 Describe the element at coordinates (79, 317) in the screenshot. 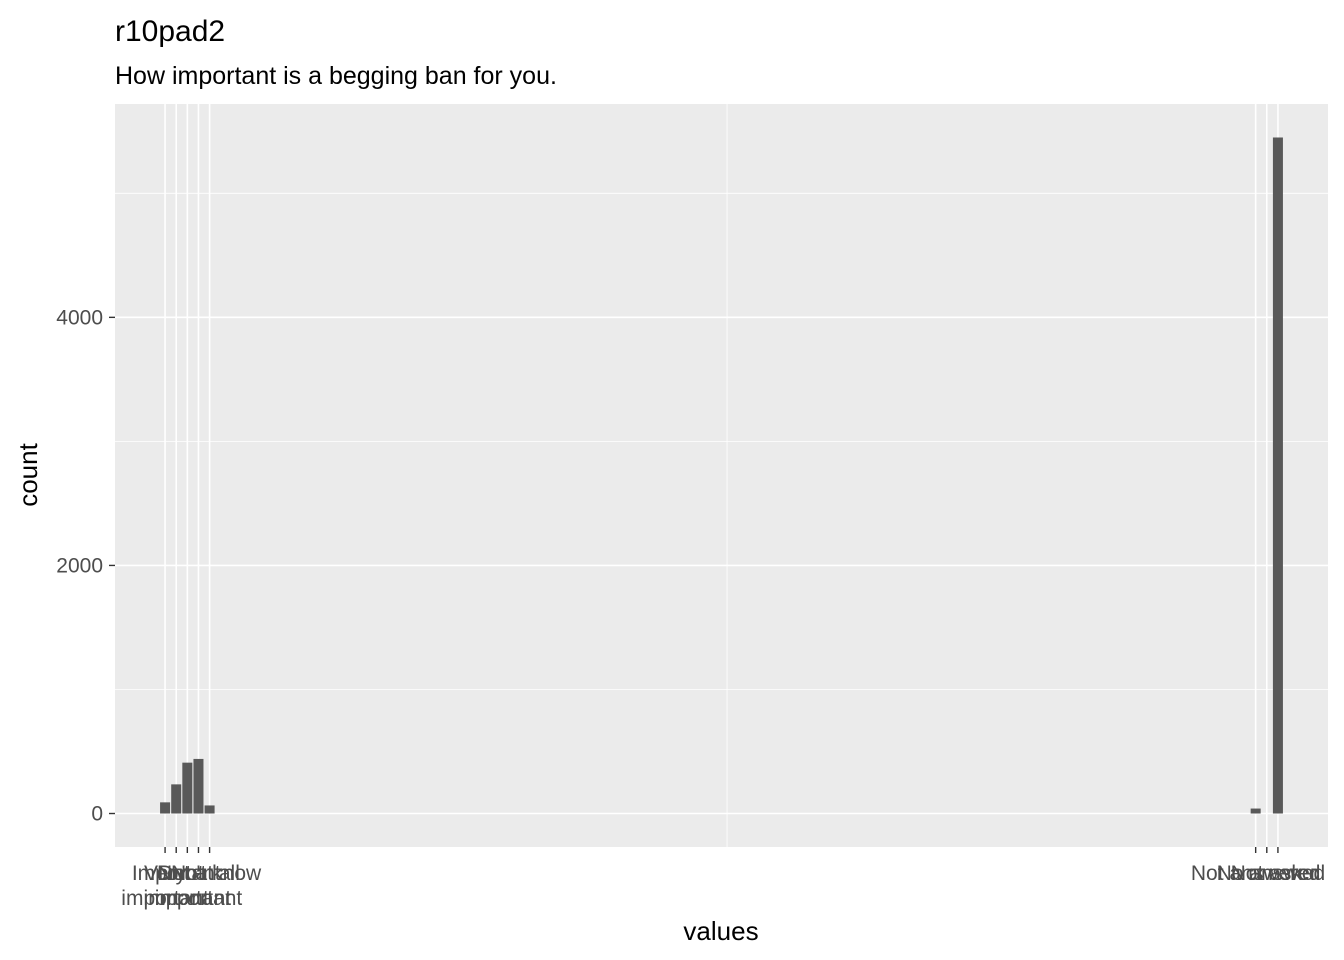

I see `y-tick-label: 4000` at that location.